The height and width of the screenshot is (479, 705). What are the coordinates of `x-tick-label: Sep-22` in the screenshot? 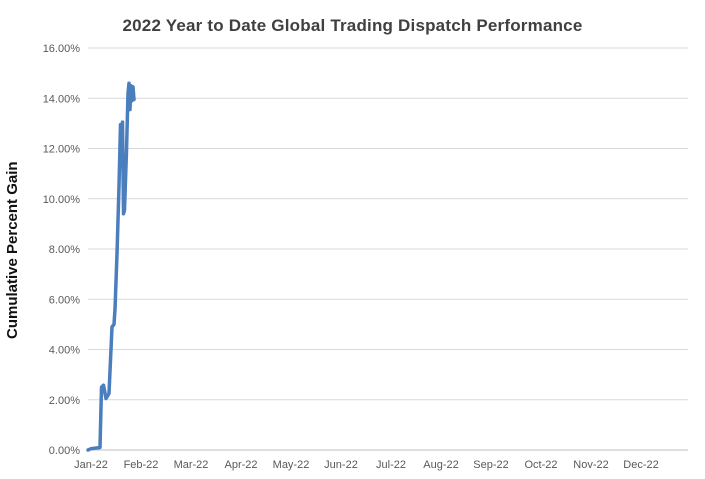 It's located at (490, 465).